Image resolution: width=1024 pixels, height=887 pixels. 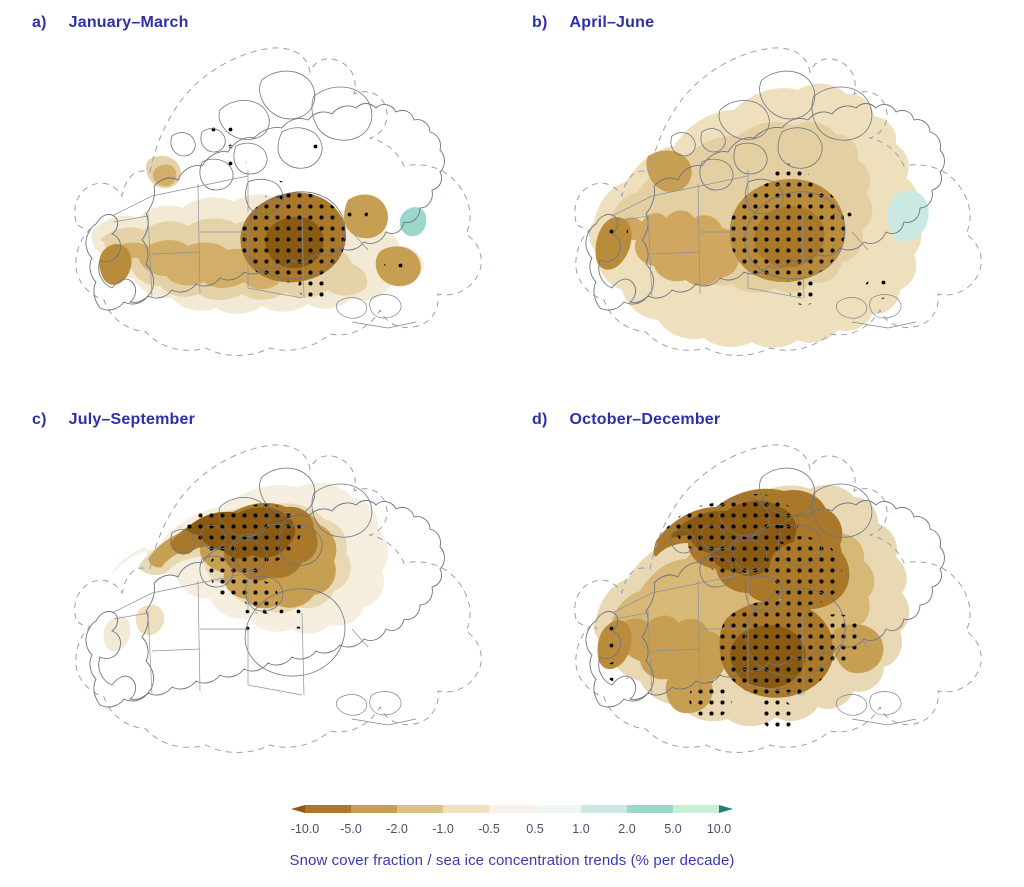 I want to click on panel-label-b: April–June, so click(x=612, y=22).